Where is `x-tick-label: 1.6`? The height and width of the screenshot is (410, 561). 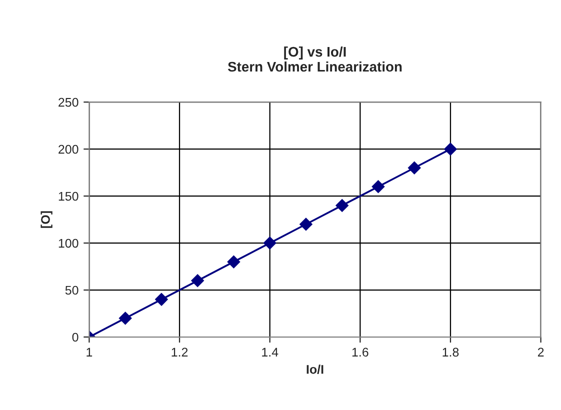 x-tick-label: 1.6 is located at coordinates (360, 352).